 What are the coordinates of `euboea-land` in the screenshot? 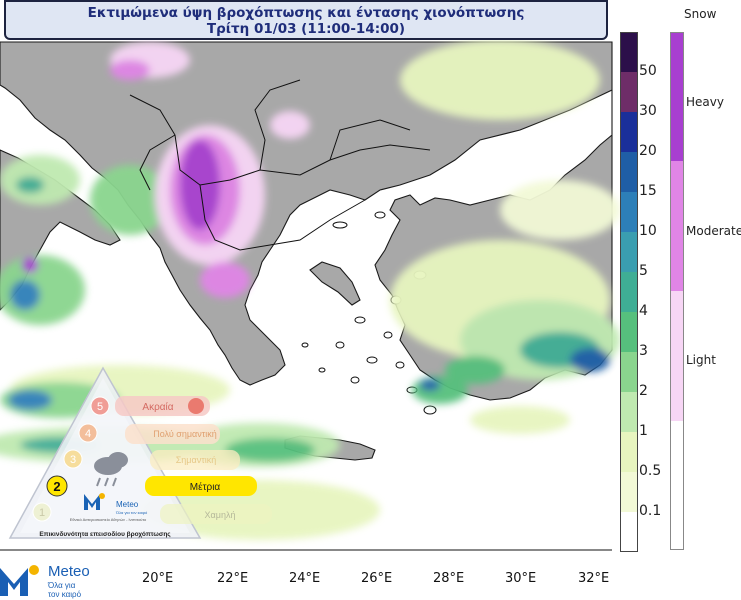 It's located at (335, 283).